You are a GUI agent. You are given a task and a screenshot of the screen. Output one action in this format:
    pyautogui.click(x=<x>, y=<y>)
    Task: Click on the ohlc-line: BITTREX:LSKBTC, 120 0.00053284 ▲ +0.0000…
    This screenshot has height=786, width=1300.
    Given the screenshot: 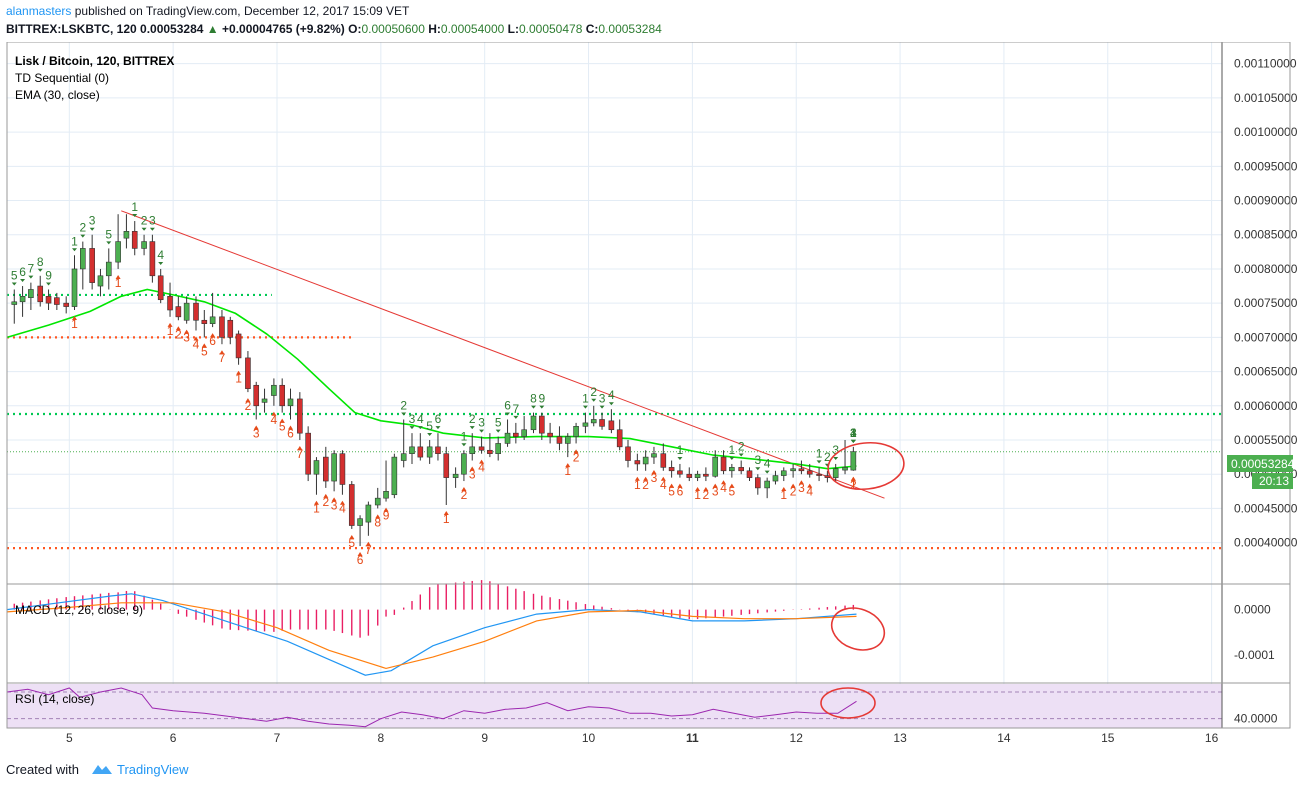 What is the action you would take?
    pyautogui.click(x=334, y=29)
    